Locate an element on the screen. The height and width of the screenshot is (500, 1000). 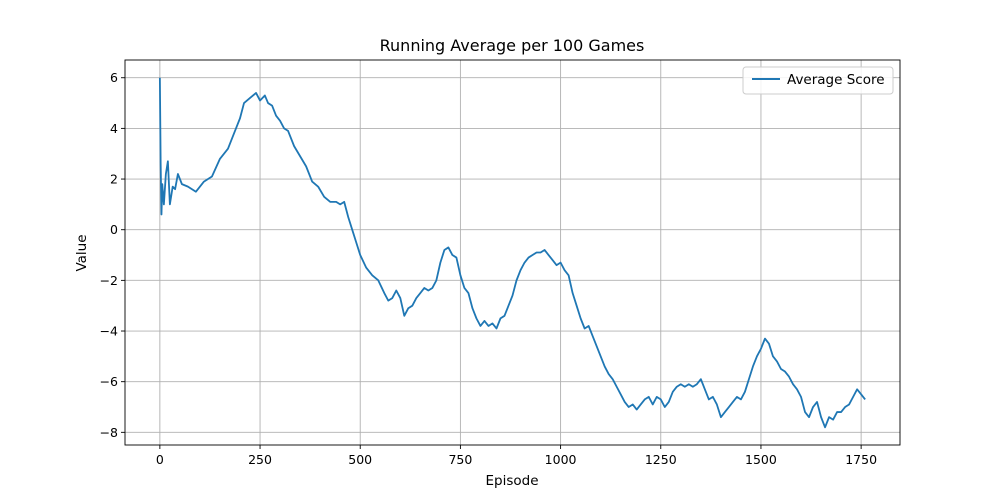
y-tick-label: −2 is located at coordinates (109, 280).